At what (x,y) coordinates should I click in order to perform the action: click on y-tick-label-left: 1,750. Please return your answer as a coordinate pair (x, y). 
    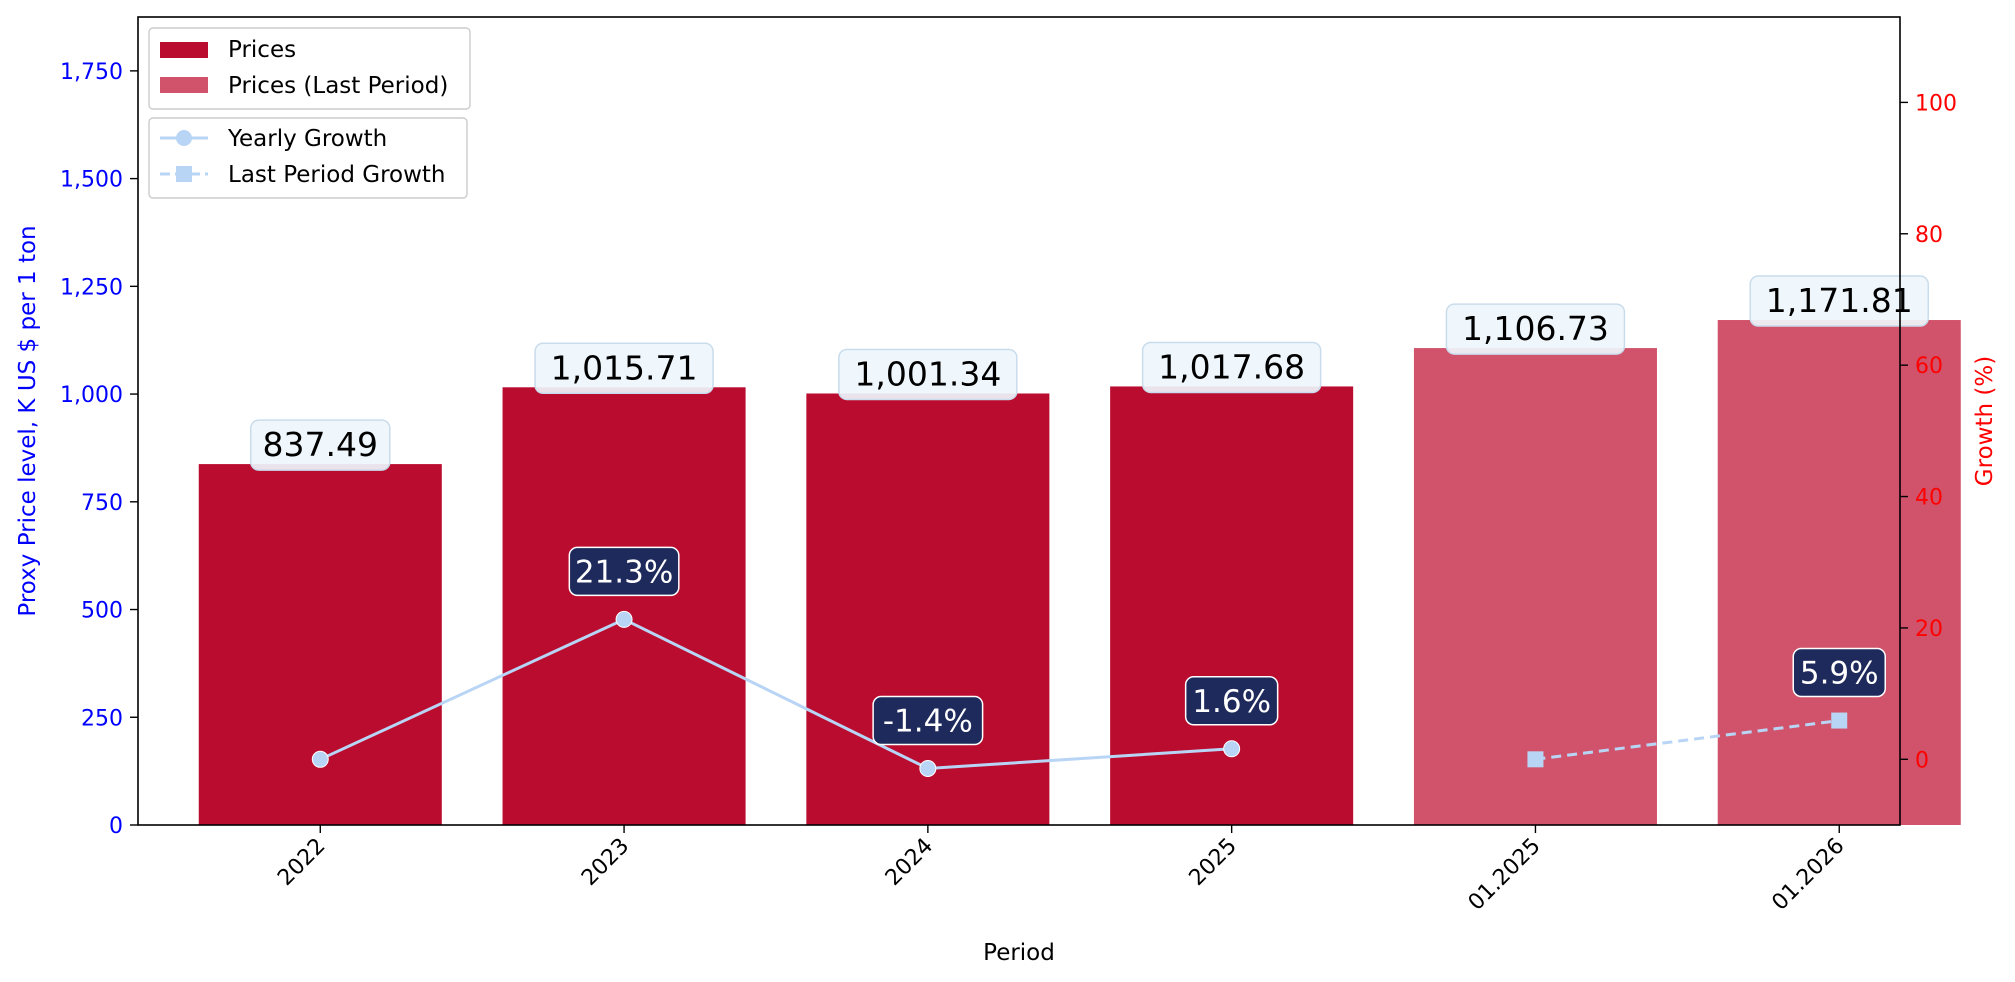
    Looking at the image, I should click on (91, 72).